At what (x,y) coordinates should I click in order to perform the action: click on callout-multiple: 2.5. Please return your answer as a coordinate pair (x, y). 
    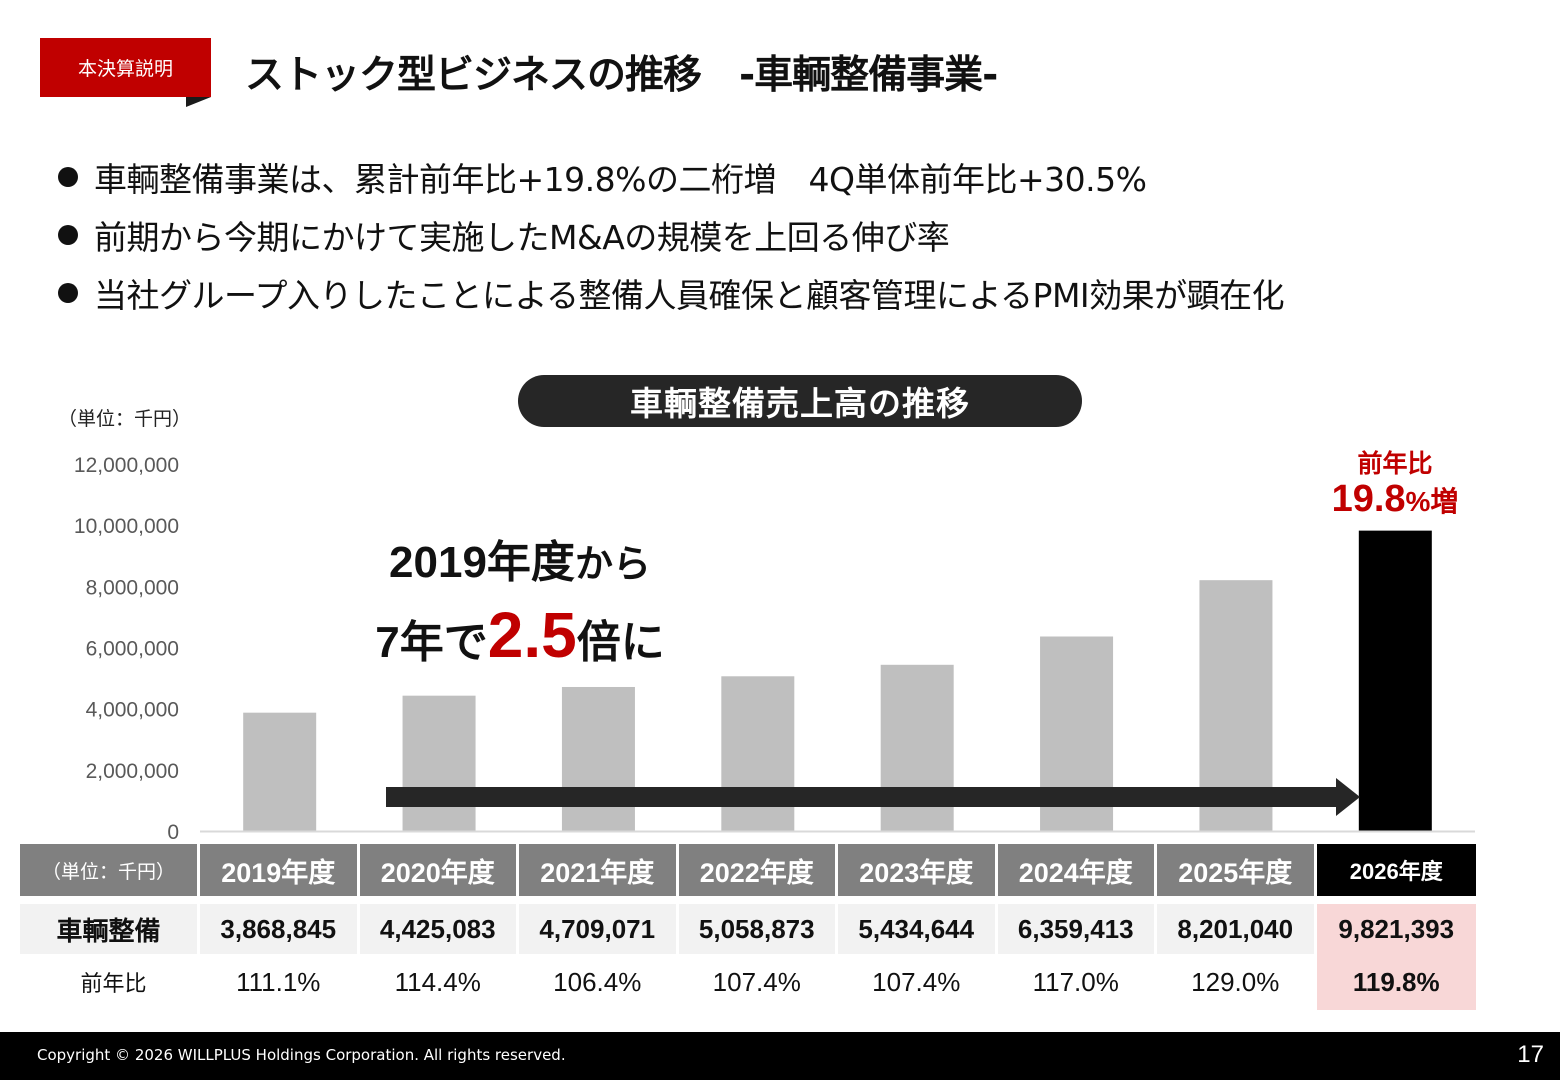
    Looking at the image, I should click on (532, 635).